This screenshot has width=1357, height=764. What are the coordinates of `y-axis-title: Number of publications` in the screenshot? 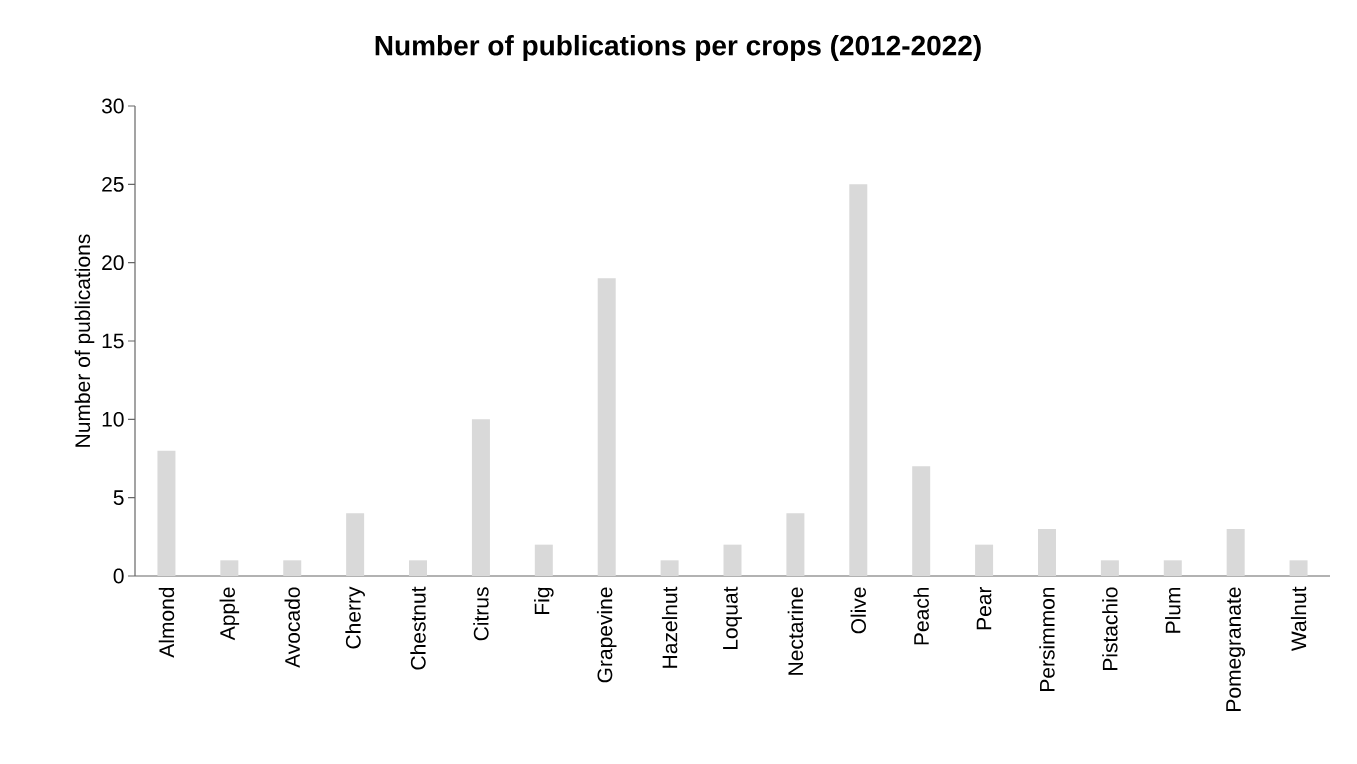 It's located at (84, 340).